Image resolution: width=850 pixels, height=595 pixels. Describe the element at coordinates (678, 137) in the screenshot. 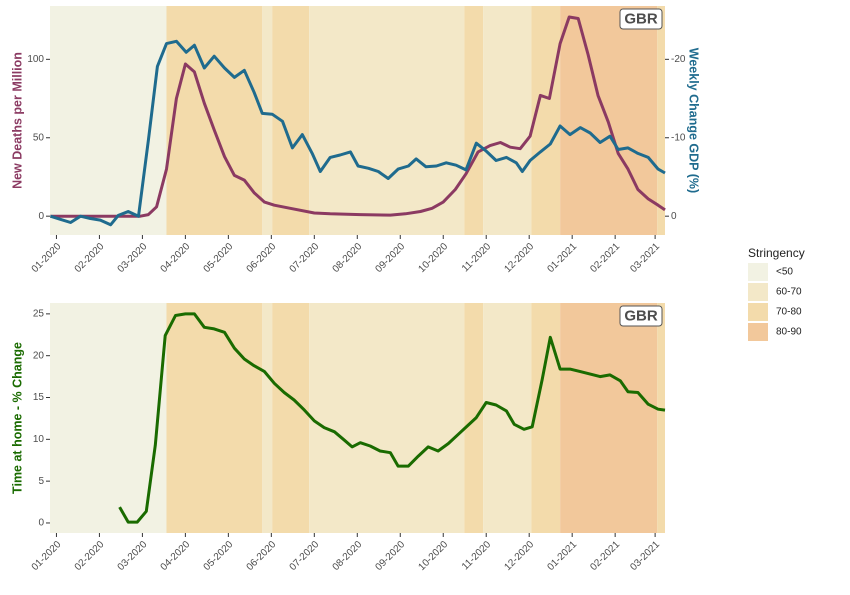

I see `y2-tick-label: -10` at that location.